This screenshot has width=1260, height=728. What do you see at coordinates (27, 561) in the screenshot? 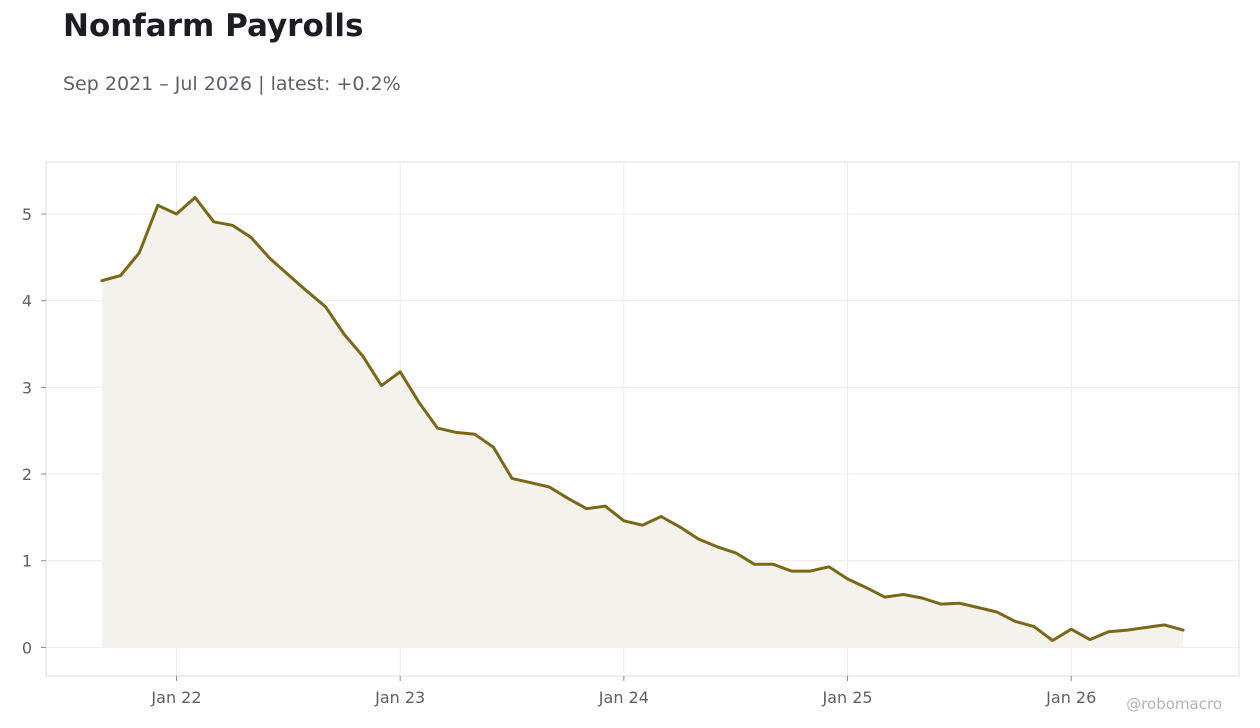
I see `y-tick-label: 1` at bounding box center [27, 561].